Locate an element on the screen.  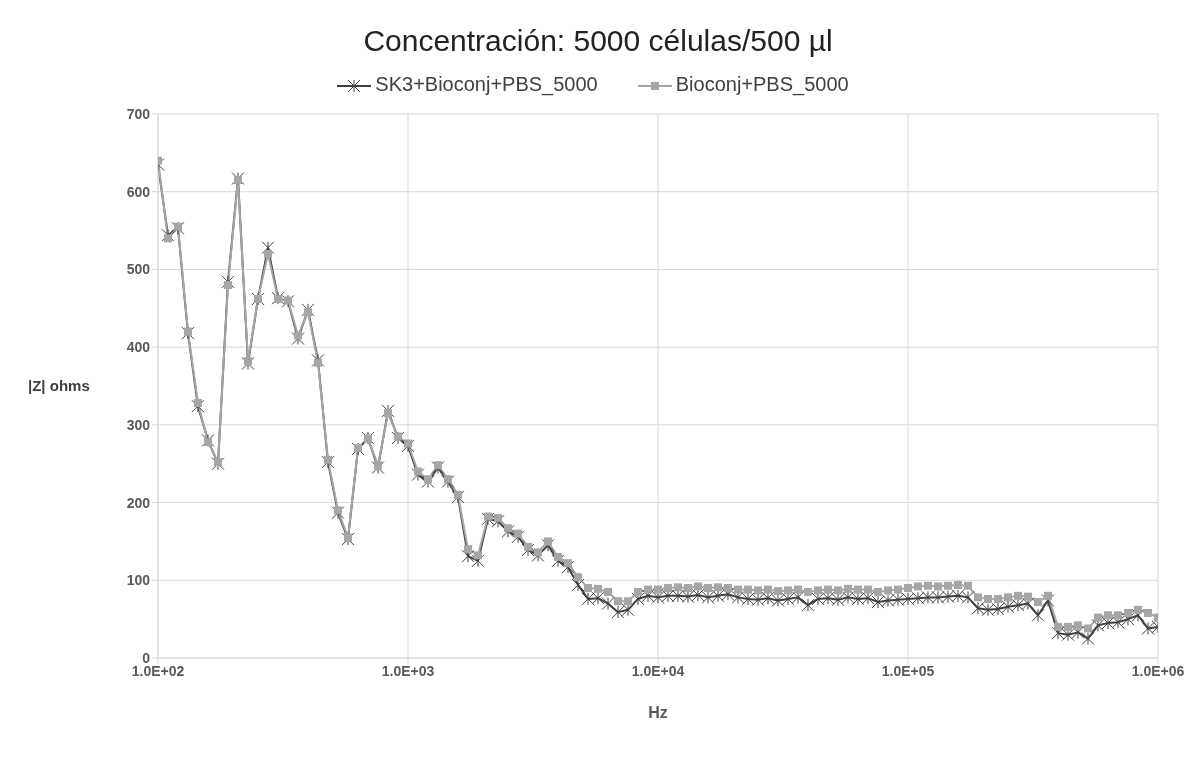
y-tick-label: 600 is located at coordinates (138, 191).